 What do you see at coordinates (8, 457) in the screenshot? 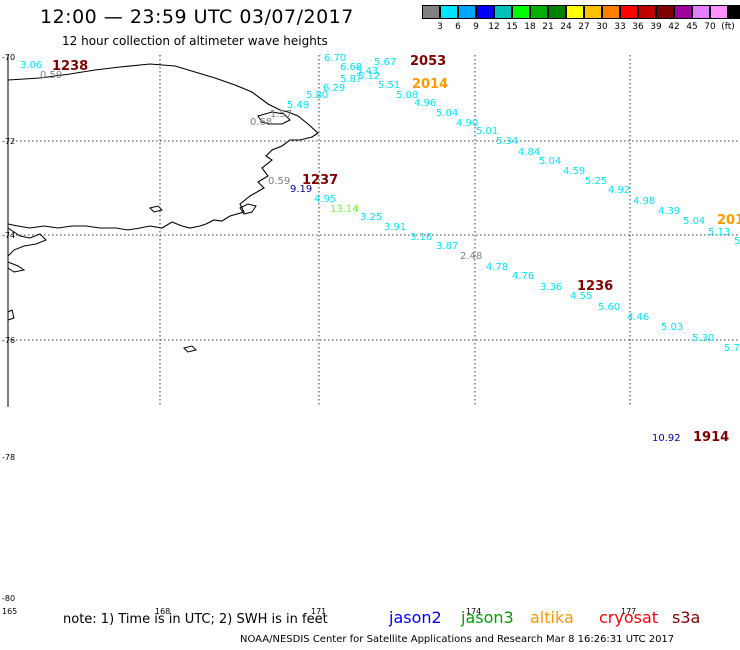
I see `lat-label: -78` at bounding box center [8, 457].